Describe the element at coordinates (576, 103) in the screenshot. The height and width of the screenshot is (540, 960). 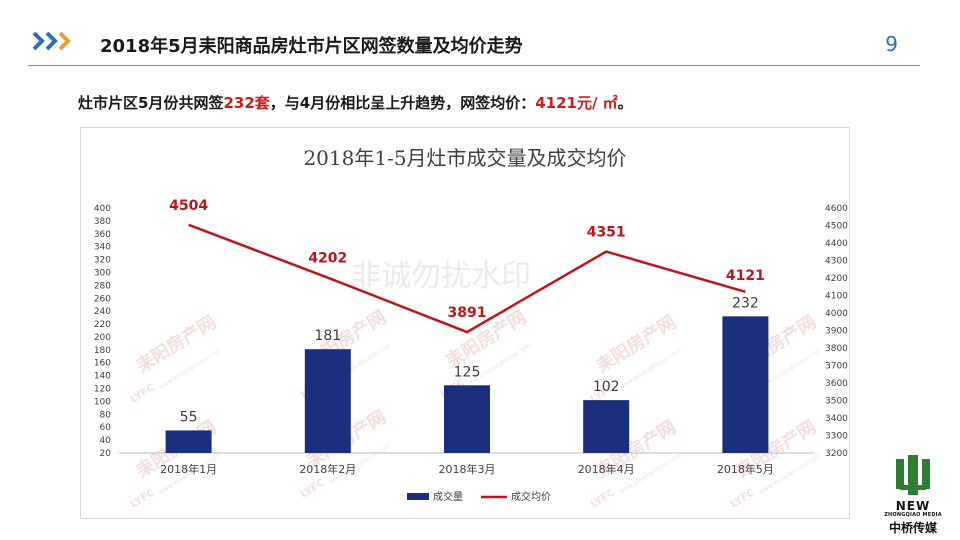
I see `summary-price: 4121元/ ㎡` at that location.